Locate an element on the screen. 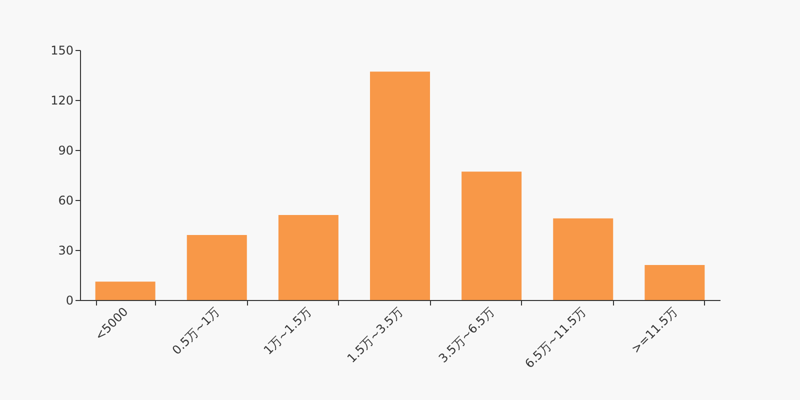 Image resolution: width=800 pixels, height=400 pixels. y-tick-label: 120 is located at coordinates (62, 101).